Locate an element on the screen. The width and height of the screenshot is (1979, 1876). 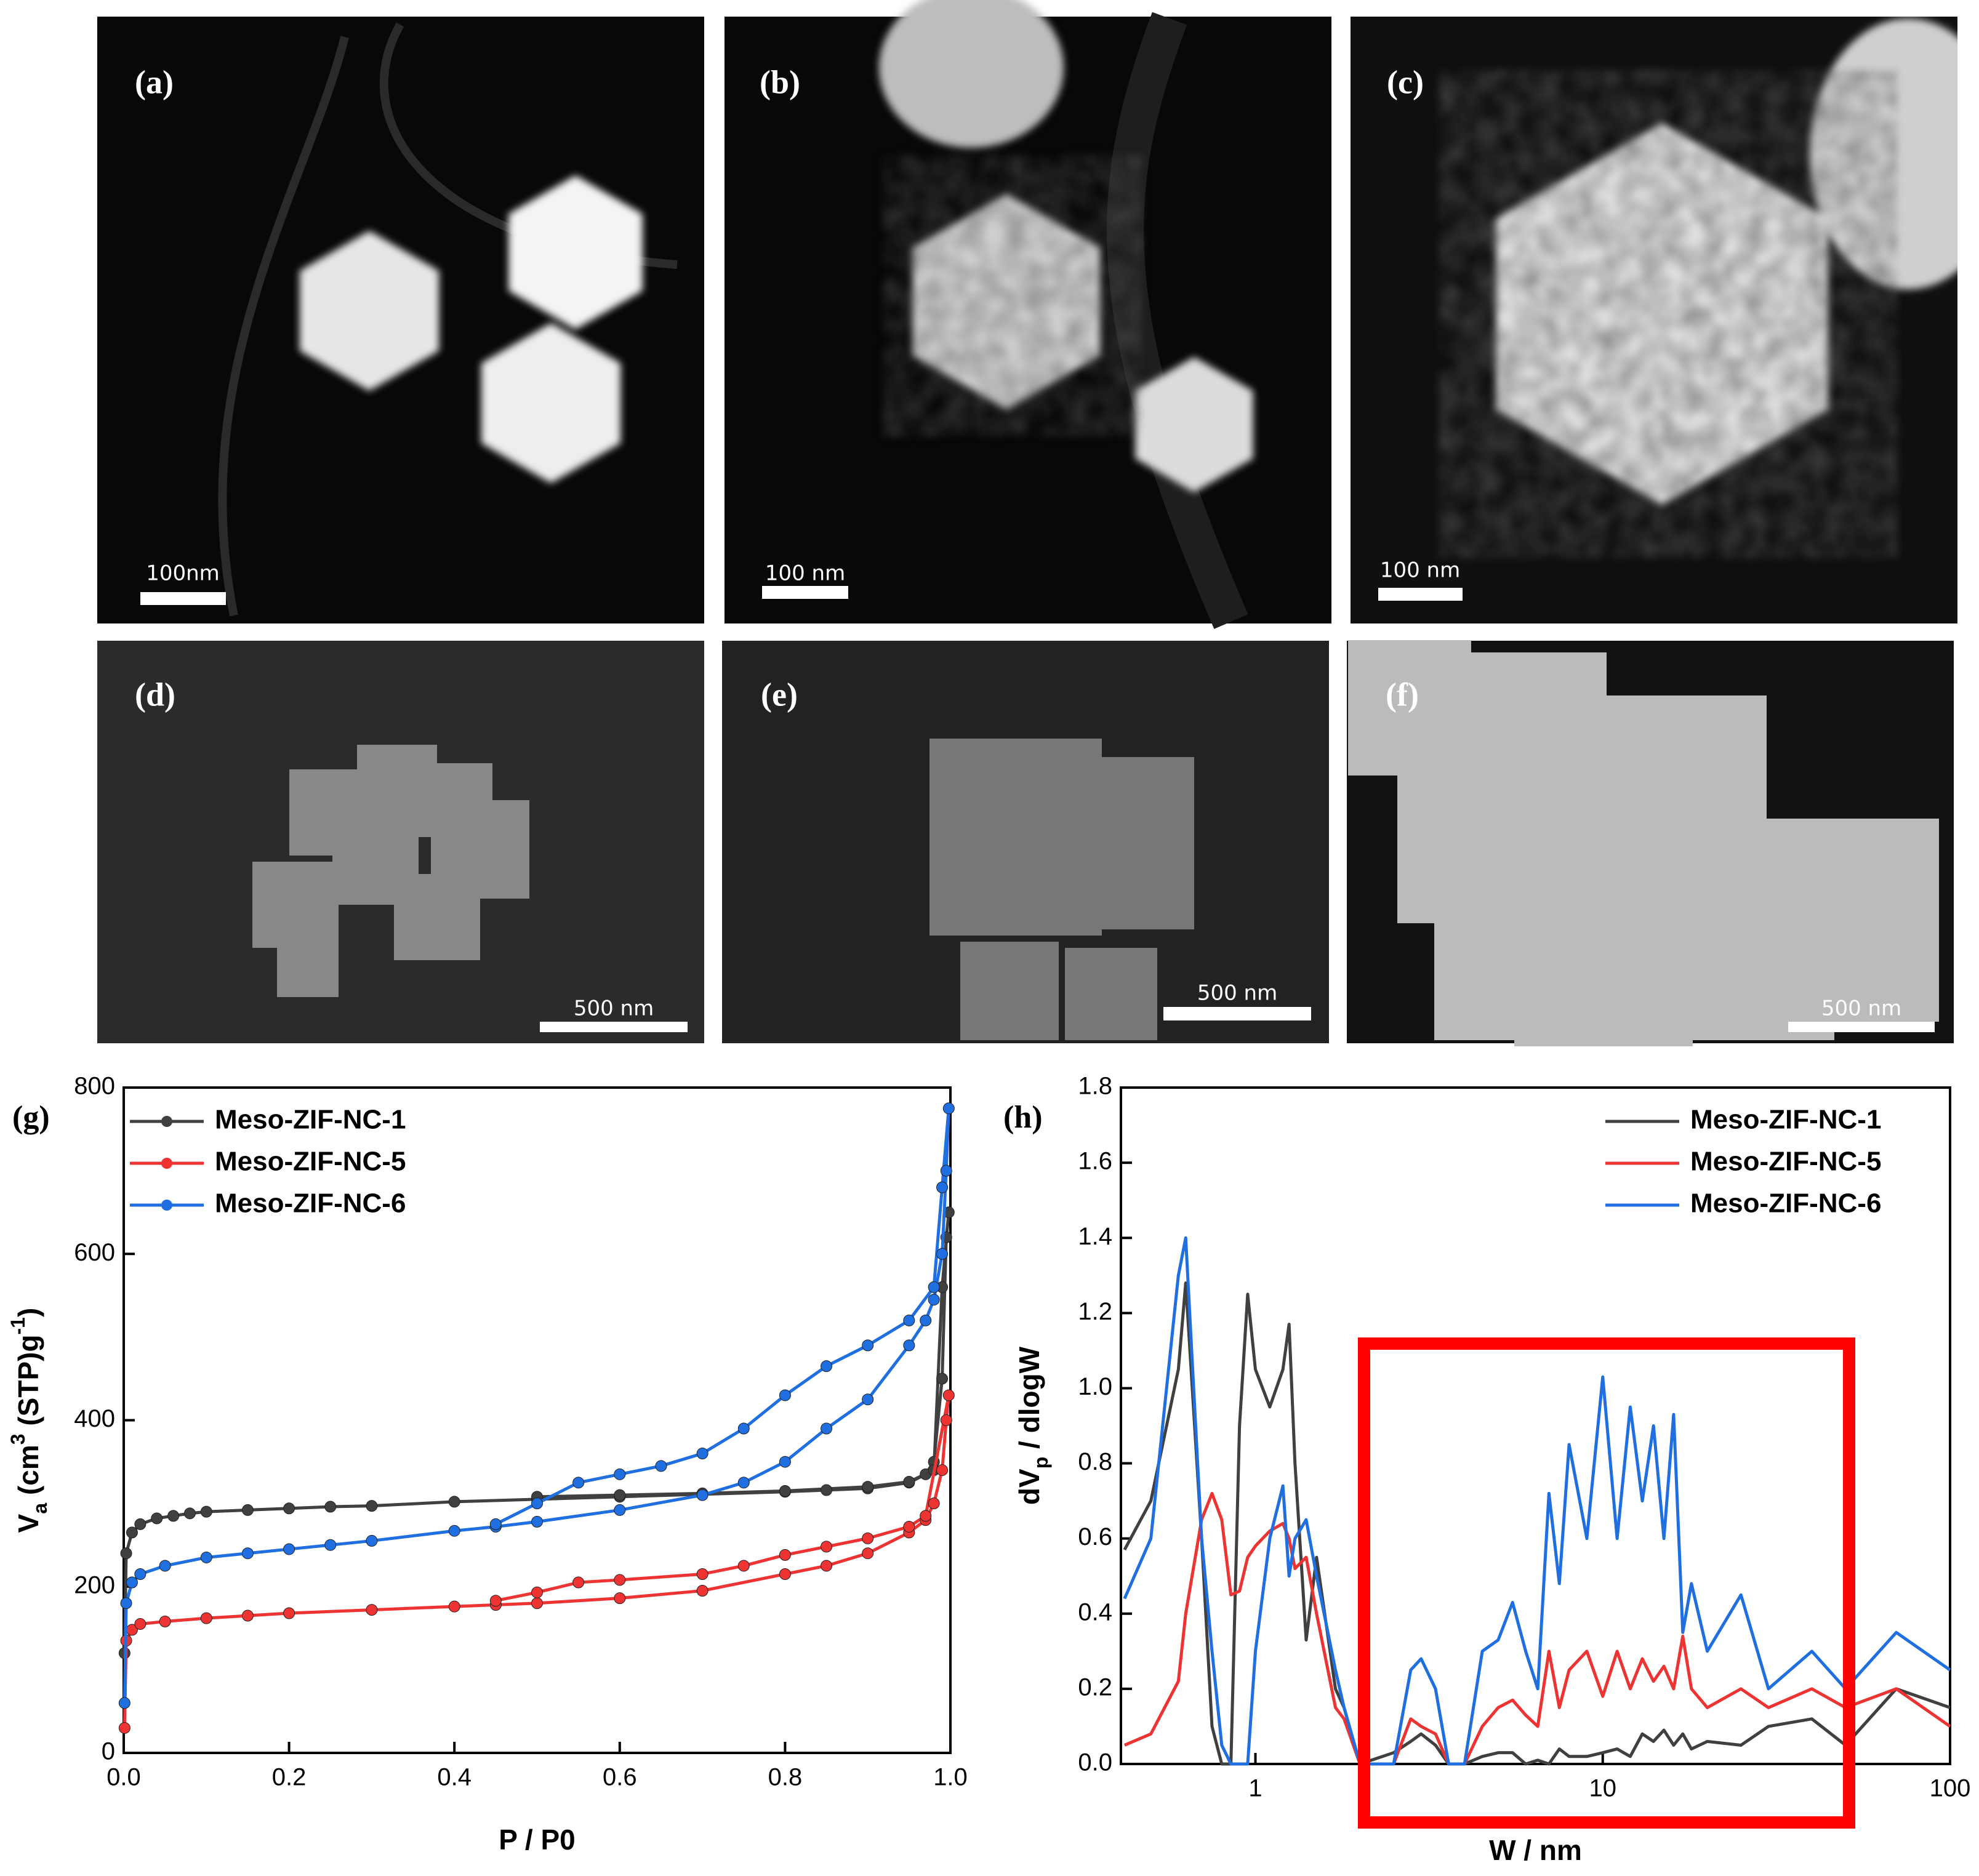
y-axis-label-part: -1 is located at coordinates (18, 1326).